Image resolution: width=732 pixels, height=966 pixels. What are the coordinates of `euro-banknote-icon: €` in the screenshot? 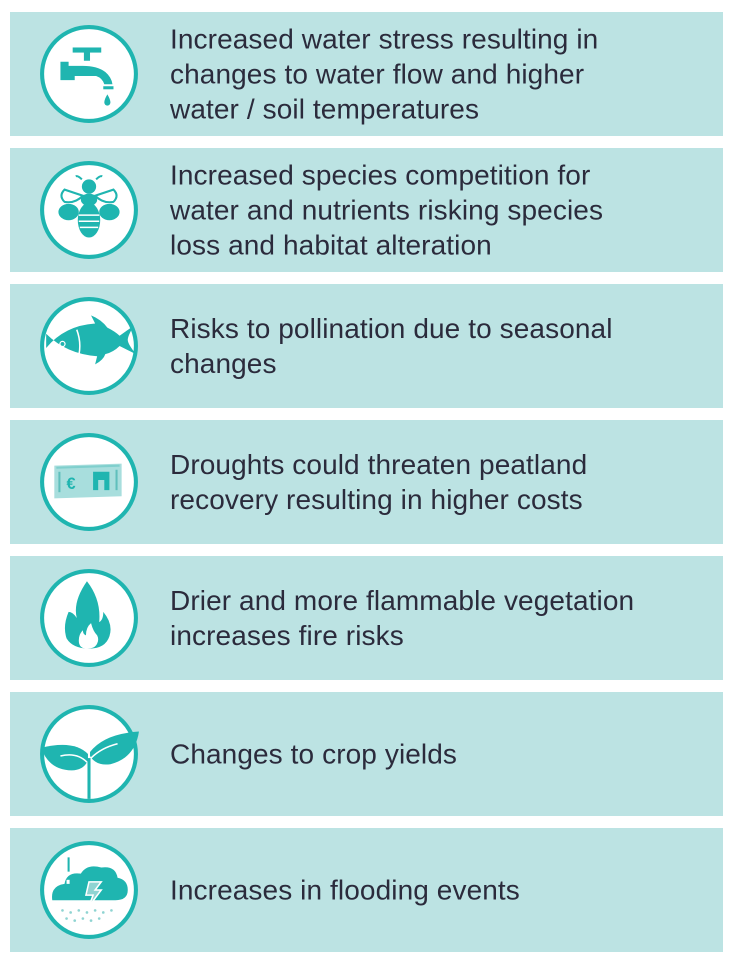 It's located at (89, 482).